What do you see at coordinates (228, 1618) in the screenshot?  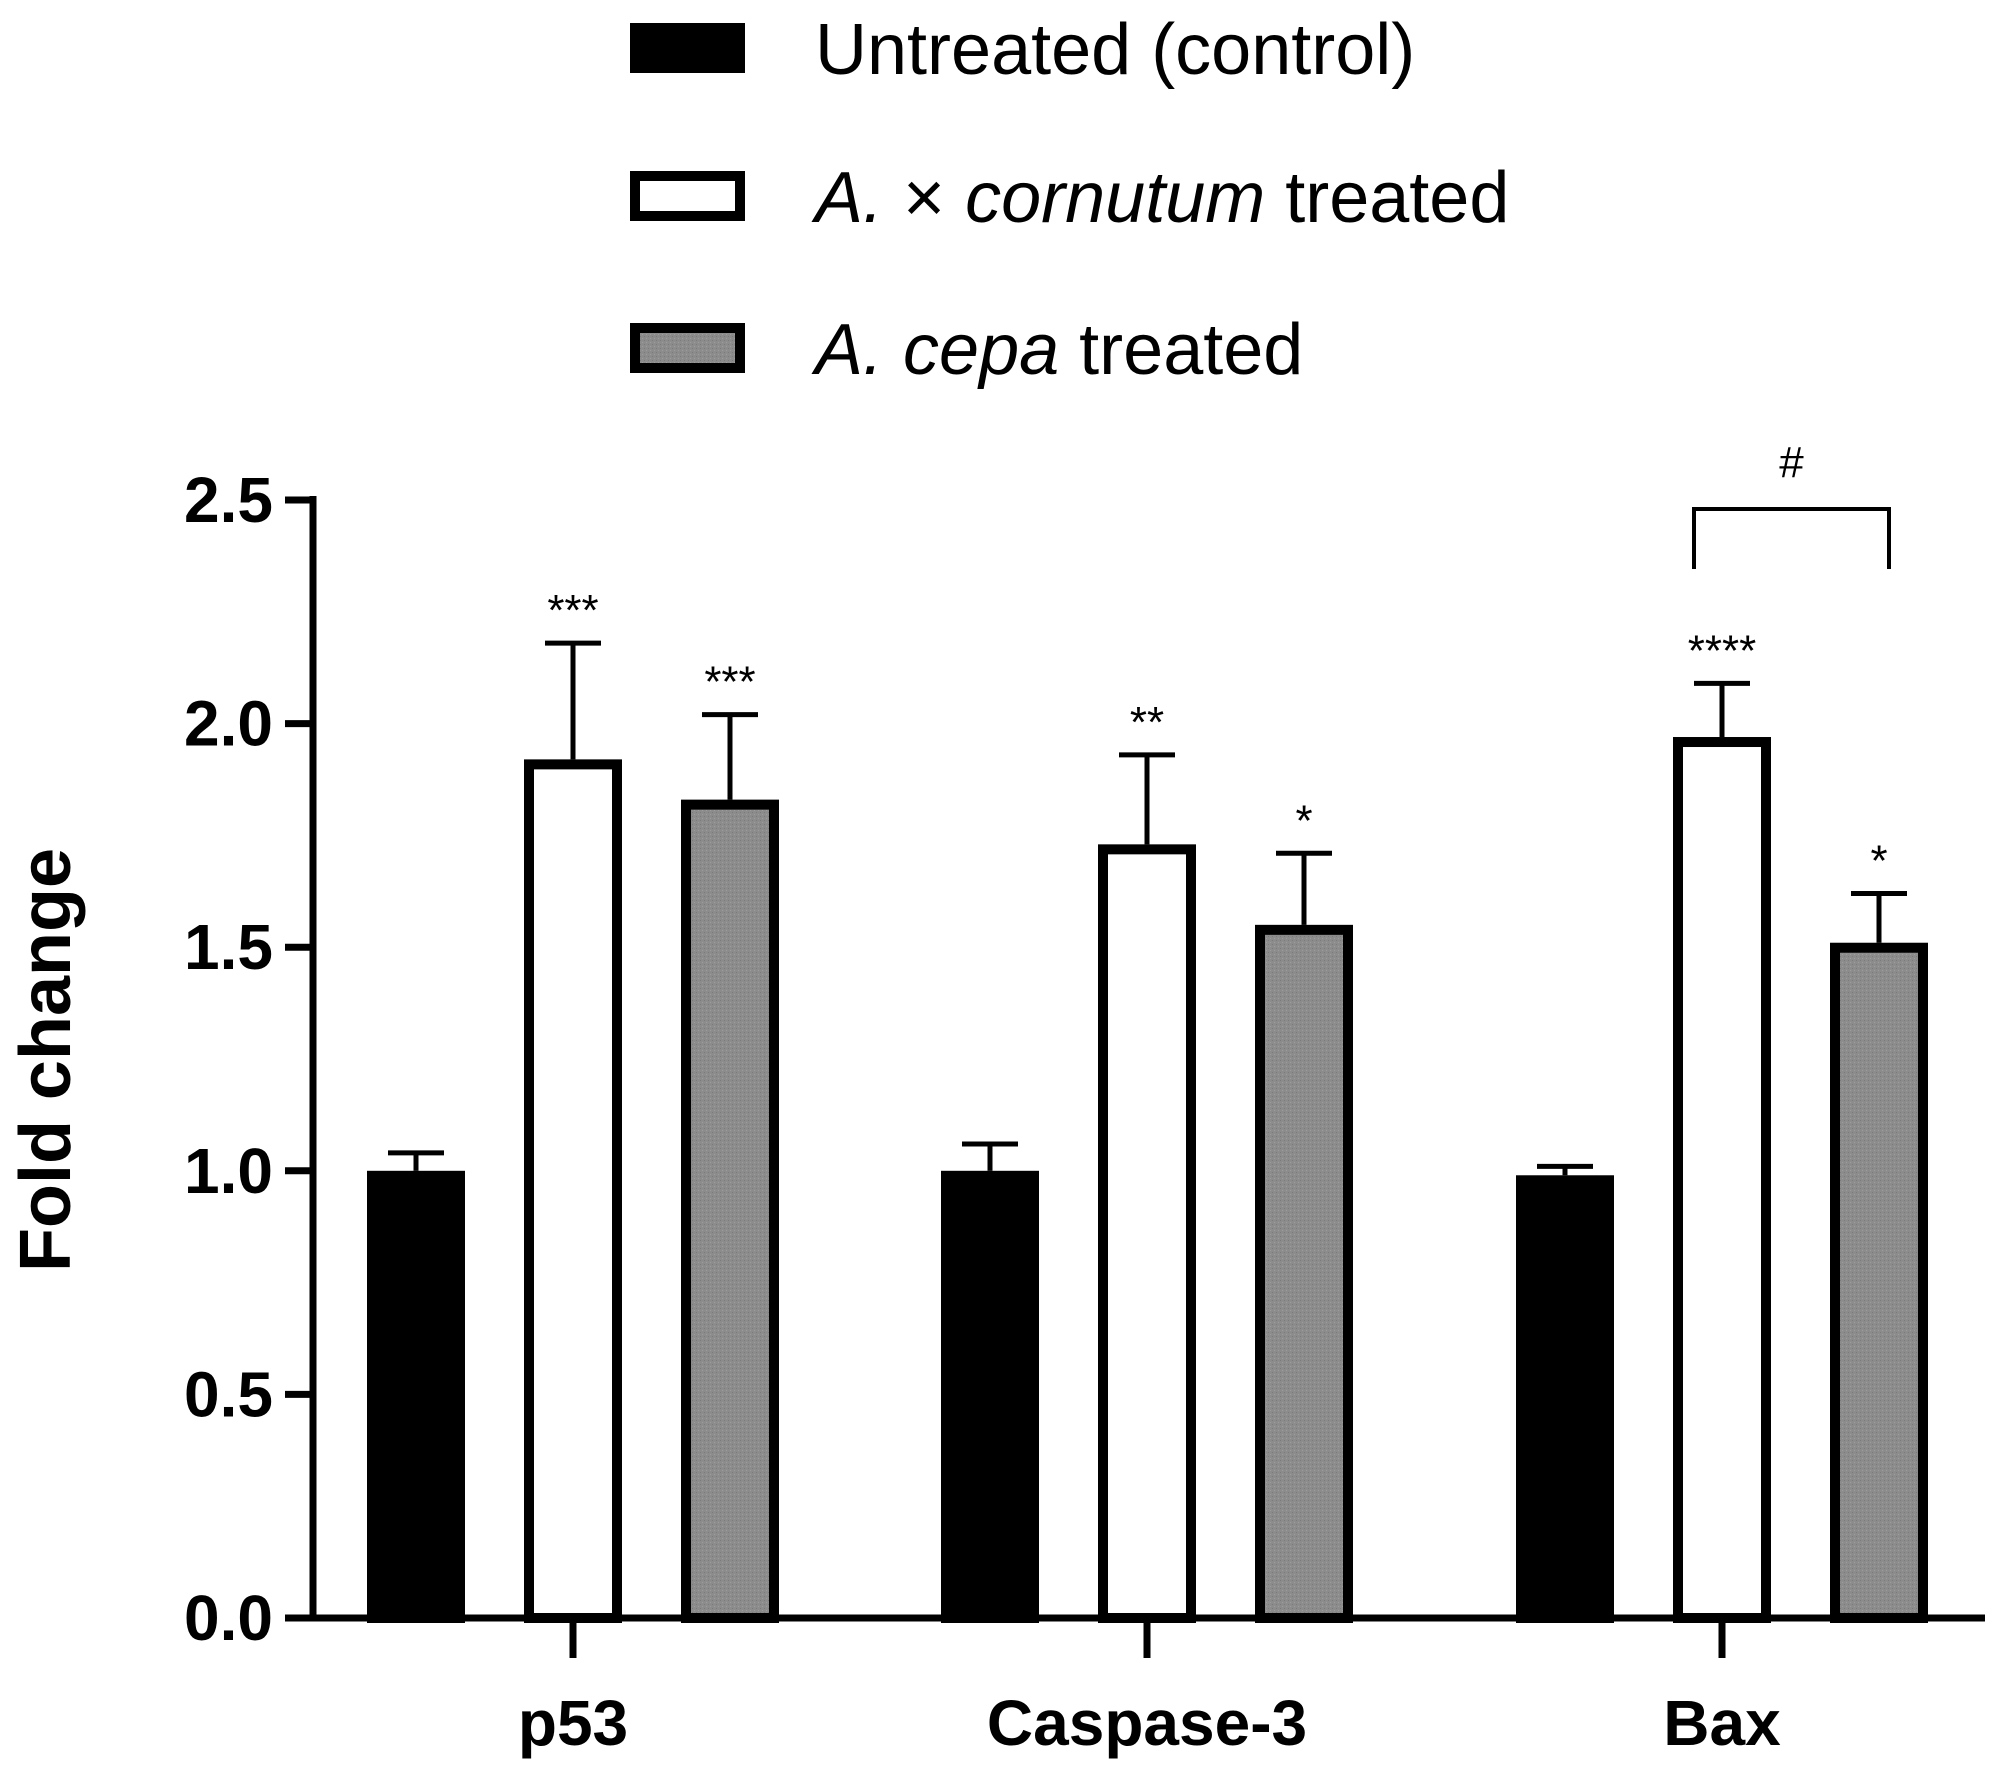 I see `y-tick-label: 0.0` at bounding box center [228, 1618].